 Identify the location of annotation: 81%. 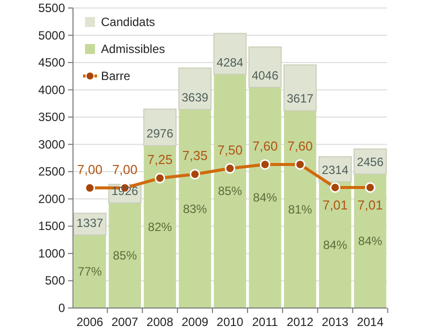
(300, 209).